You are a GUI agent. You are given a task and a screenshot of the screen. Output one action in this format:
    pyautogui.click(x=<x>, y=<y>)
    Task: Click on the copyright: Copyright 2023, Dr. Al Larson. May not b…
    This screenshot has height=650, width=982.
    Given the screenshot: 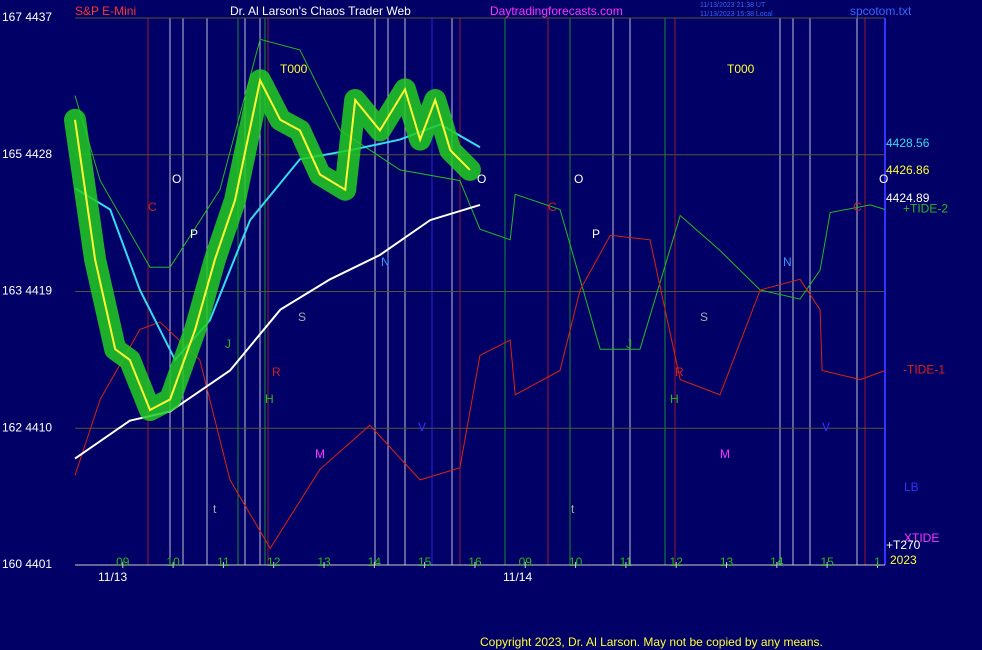 What is the action you would take?
    pyautogui.click(x=651, y=642)
    